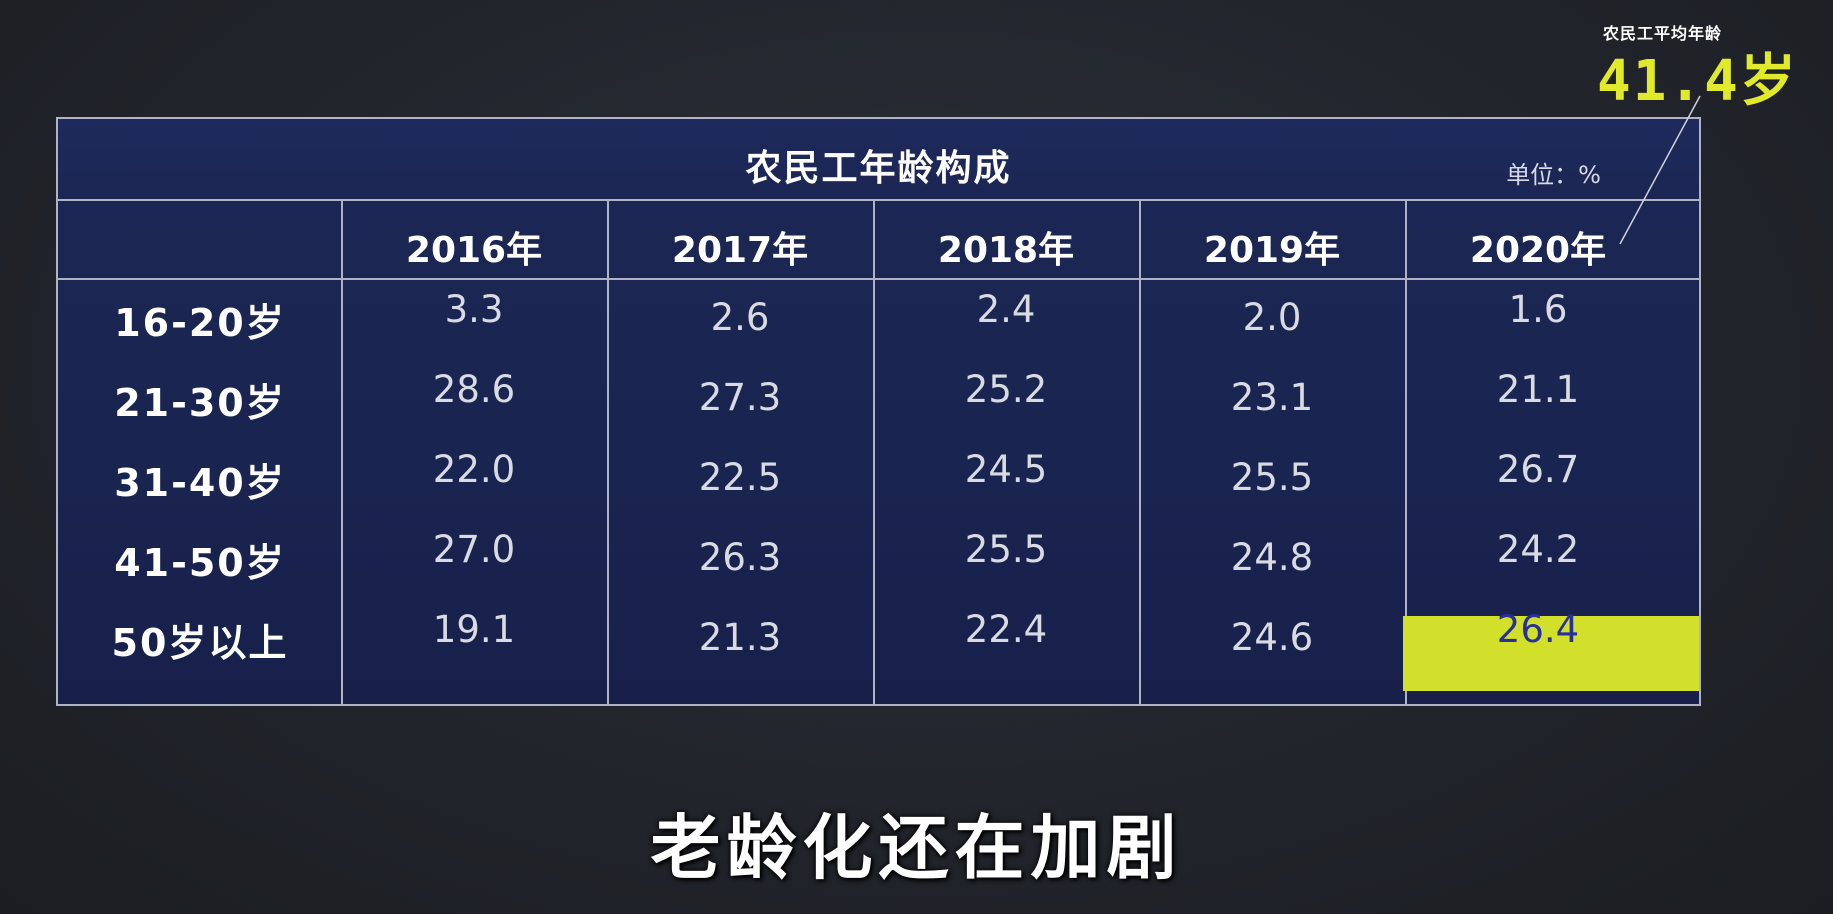 Image resolution: width=1833 pixels, height=914 pixels. I want to click on table-cell: 21.3, so click(740, 637).